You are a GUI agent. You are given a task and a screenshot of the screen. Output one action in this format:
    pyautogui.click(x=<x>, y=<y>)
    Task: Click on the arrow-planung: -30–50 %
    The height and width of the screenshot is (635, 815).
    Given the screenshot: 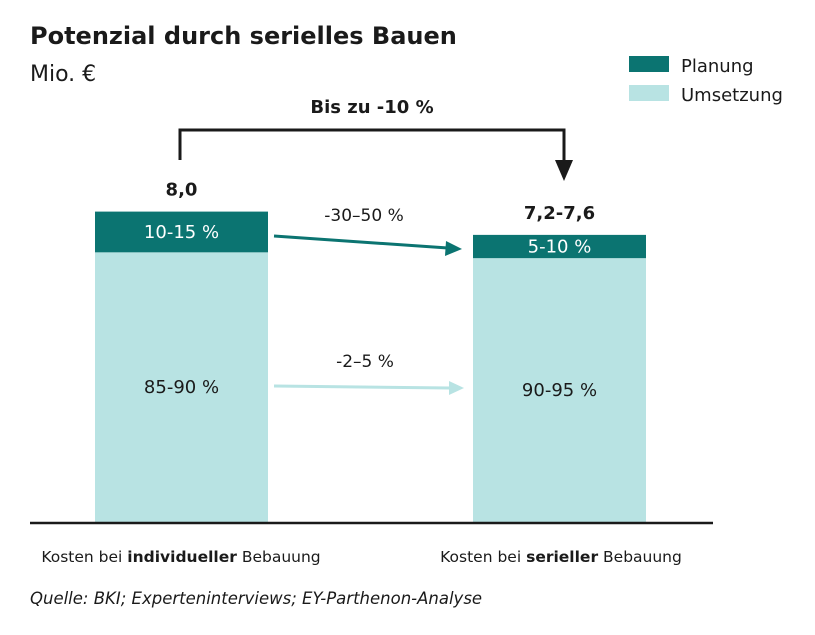 What is the action you would take?
    pyautogui.click(x=367, y=231)
    